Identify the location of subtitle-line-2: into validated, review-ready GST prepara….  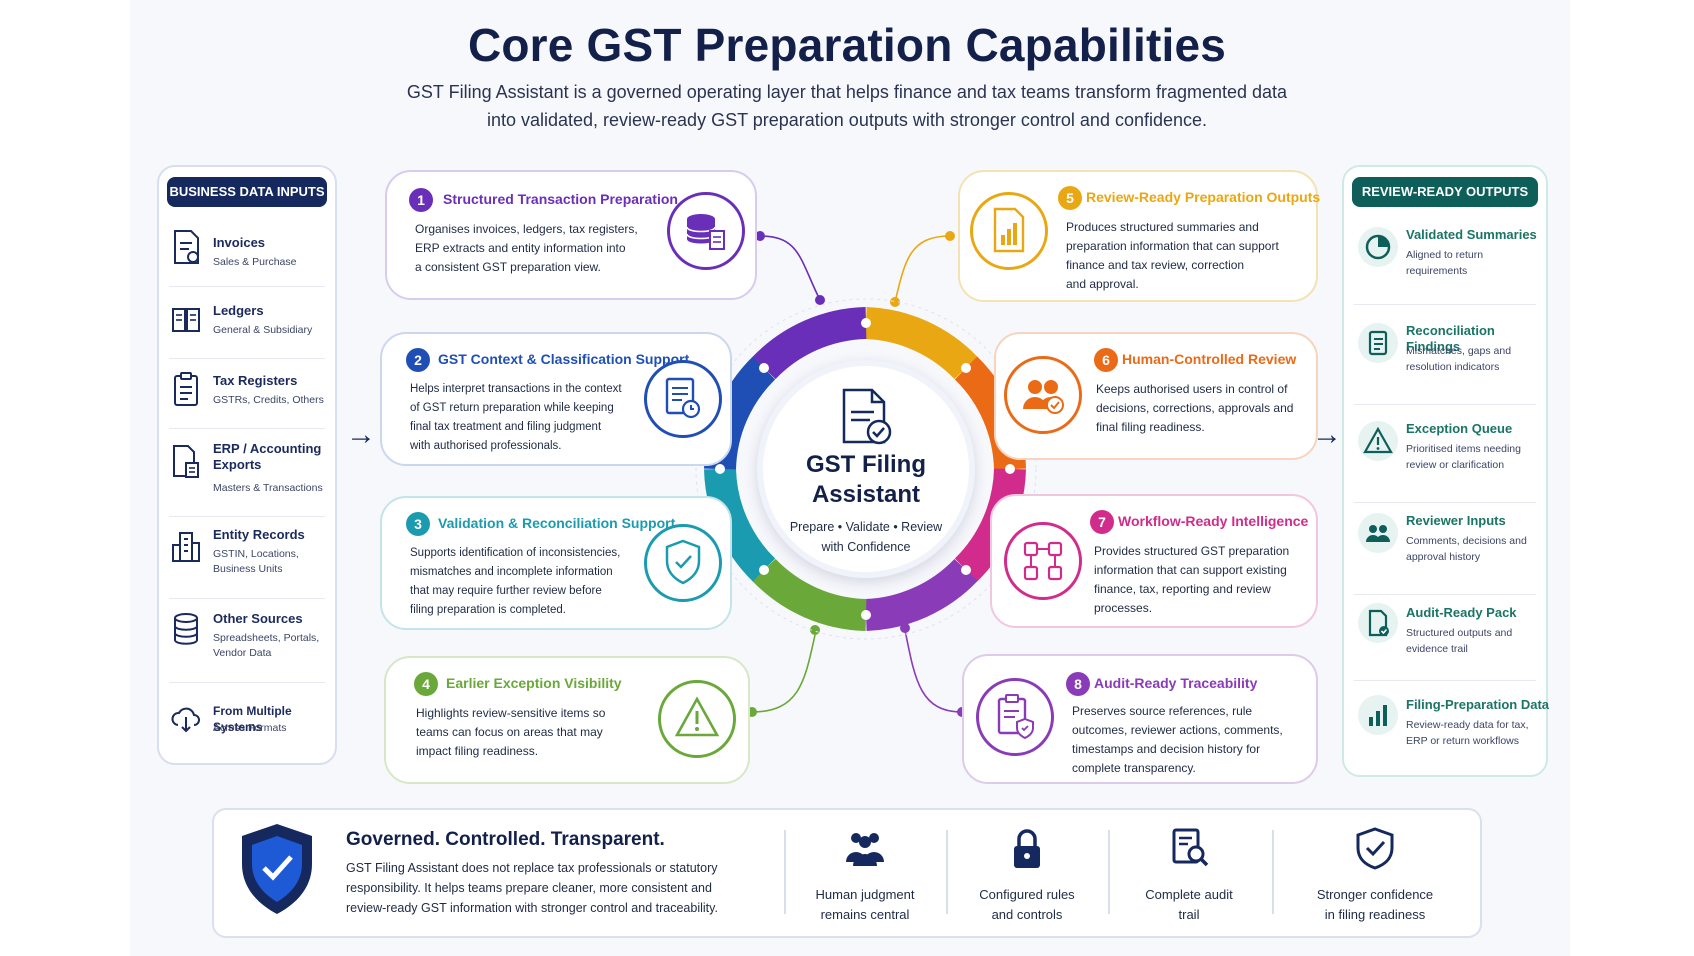
(847, 120).